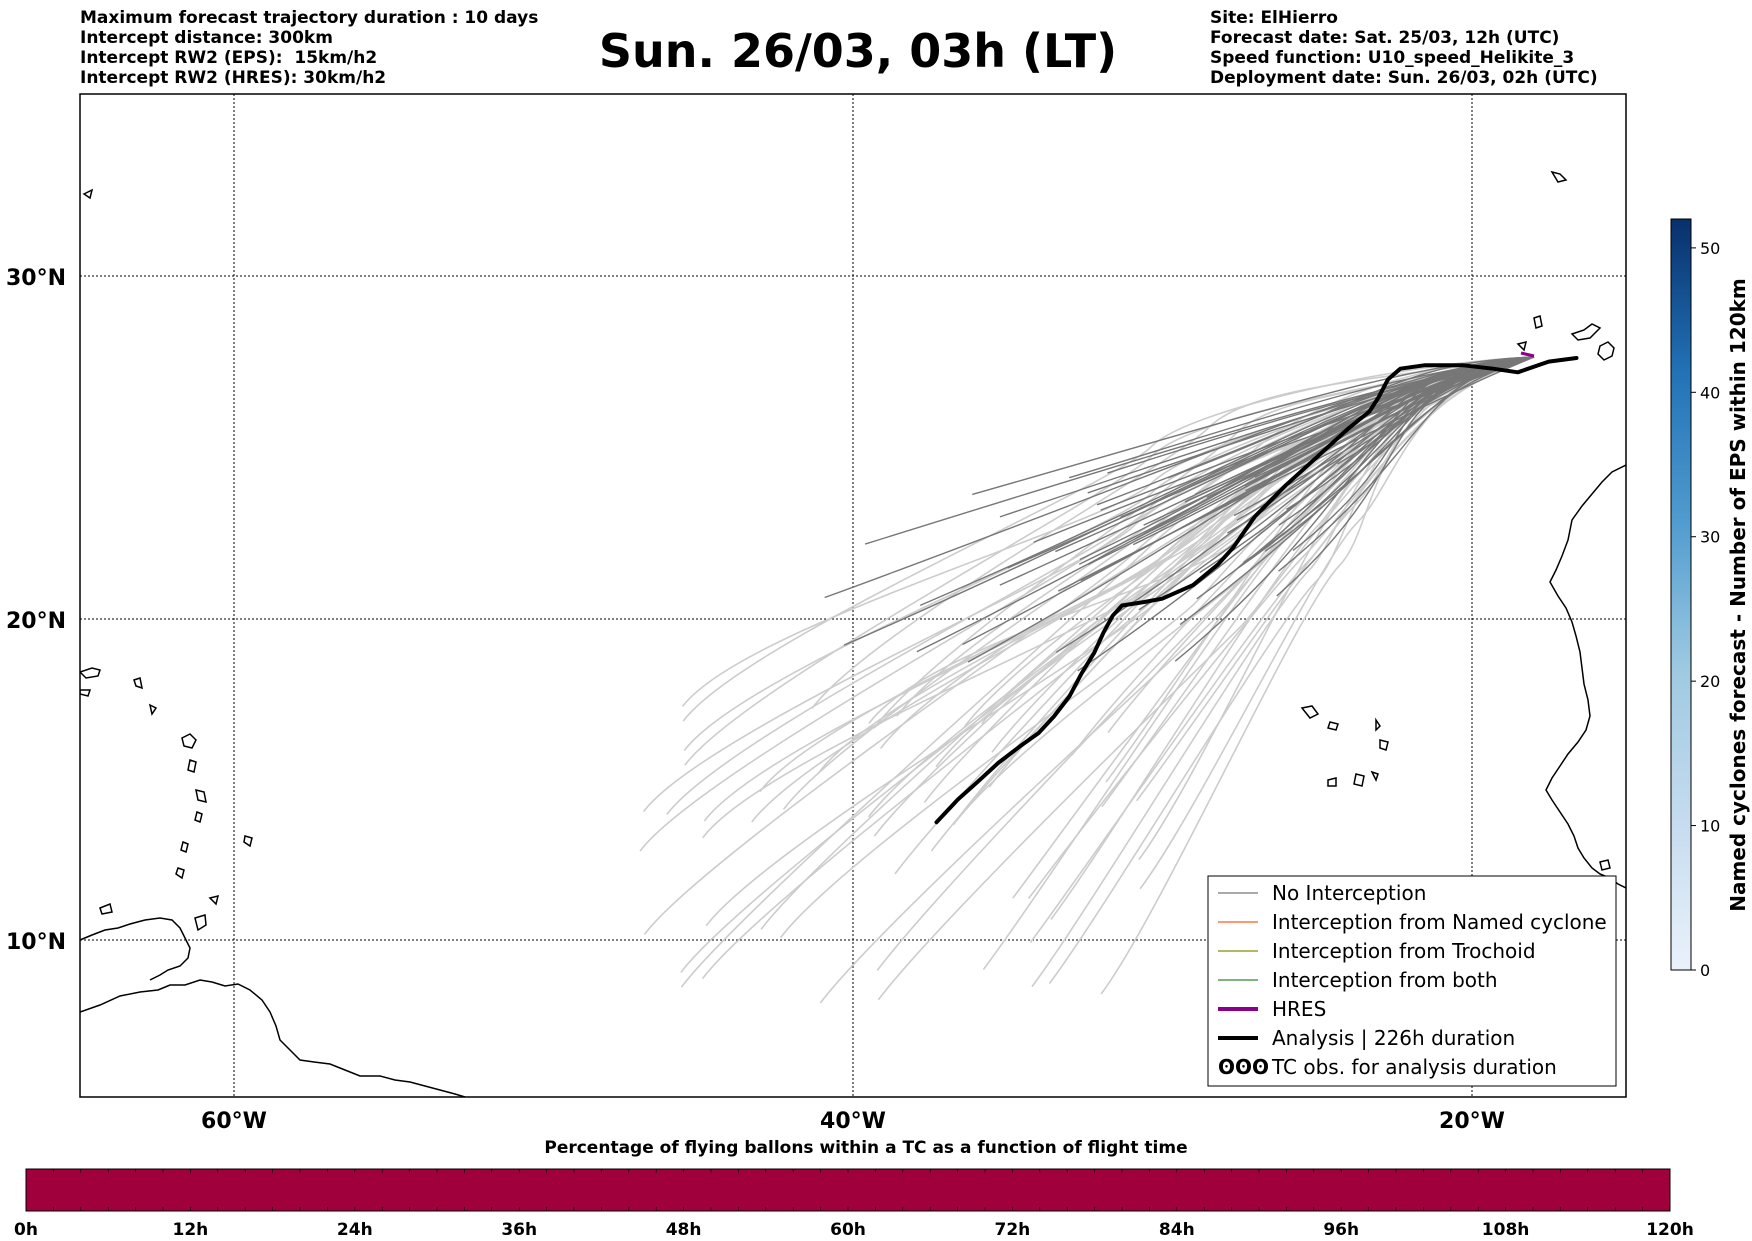  Describe the element at coordinates (200, 923) in the screenshot. I see `island-trinidad` at that location.